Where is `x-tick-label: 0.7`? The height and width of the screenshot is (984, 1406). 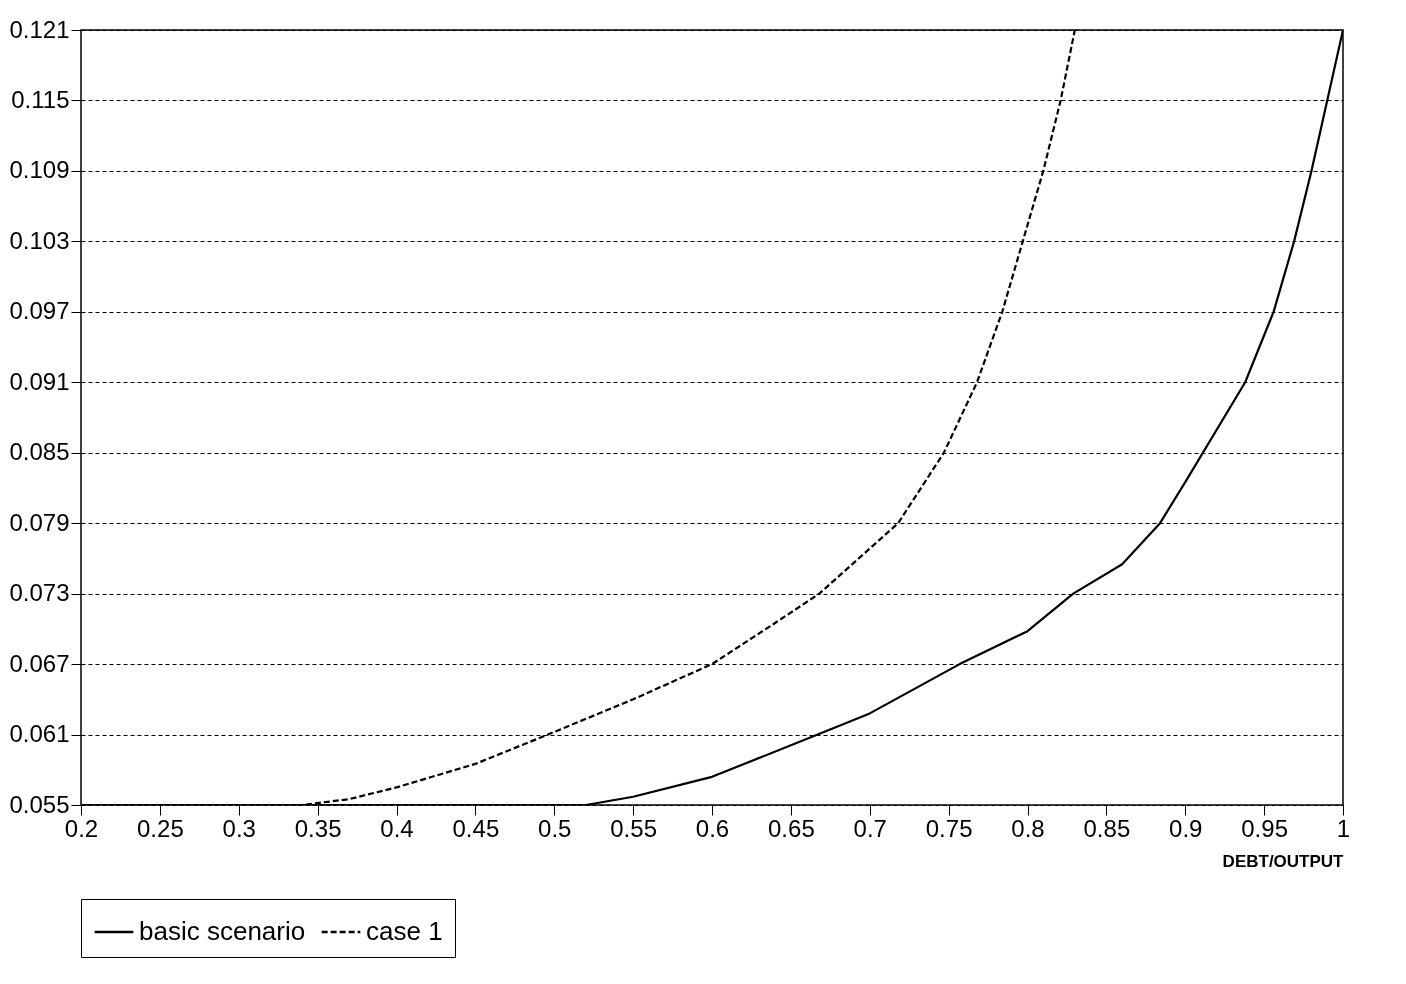 x-tick-label: 0.7 is located at coordinates (870, 828).